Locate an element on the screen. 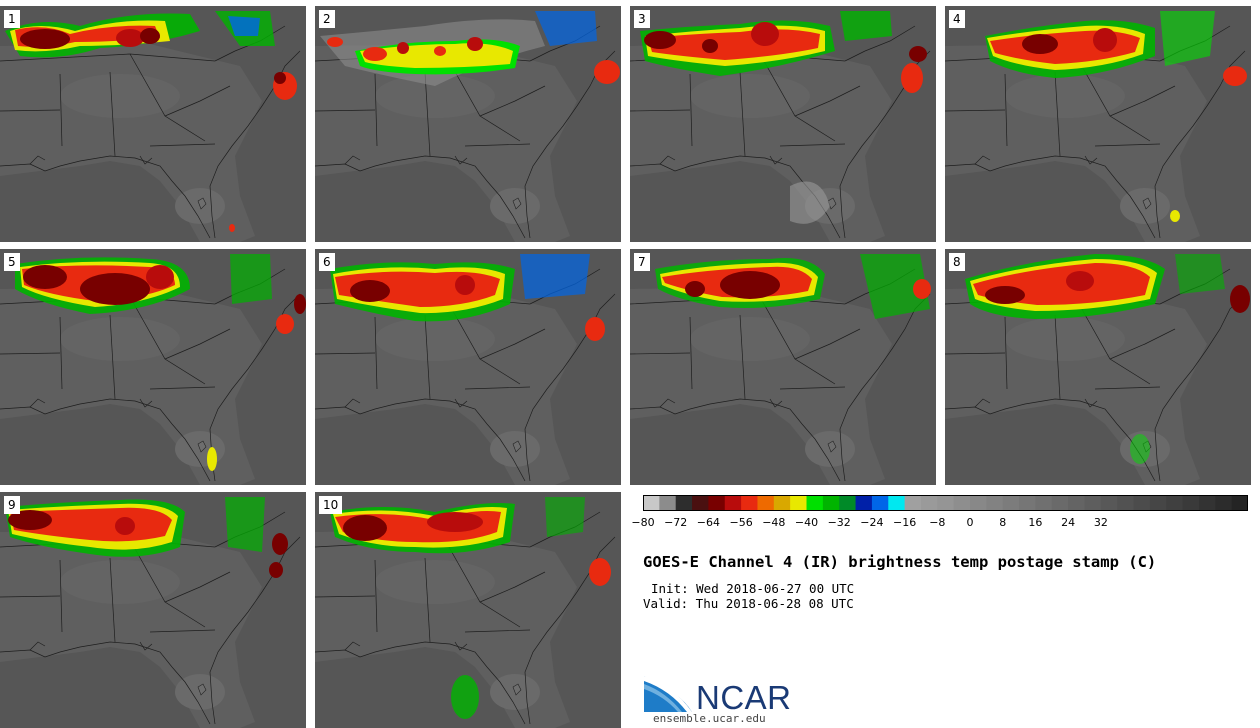  stamp-panel-6: 6 is located at coordinates (468, 367).